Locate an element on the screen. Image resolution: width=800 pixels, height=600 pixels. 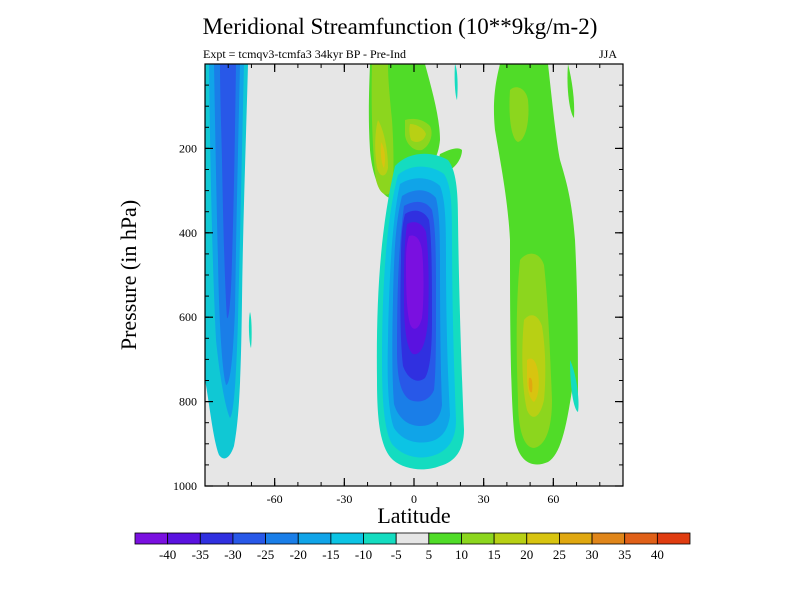
colorbar-label: -5 is located at coordinates (396, 554).